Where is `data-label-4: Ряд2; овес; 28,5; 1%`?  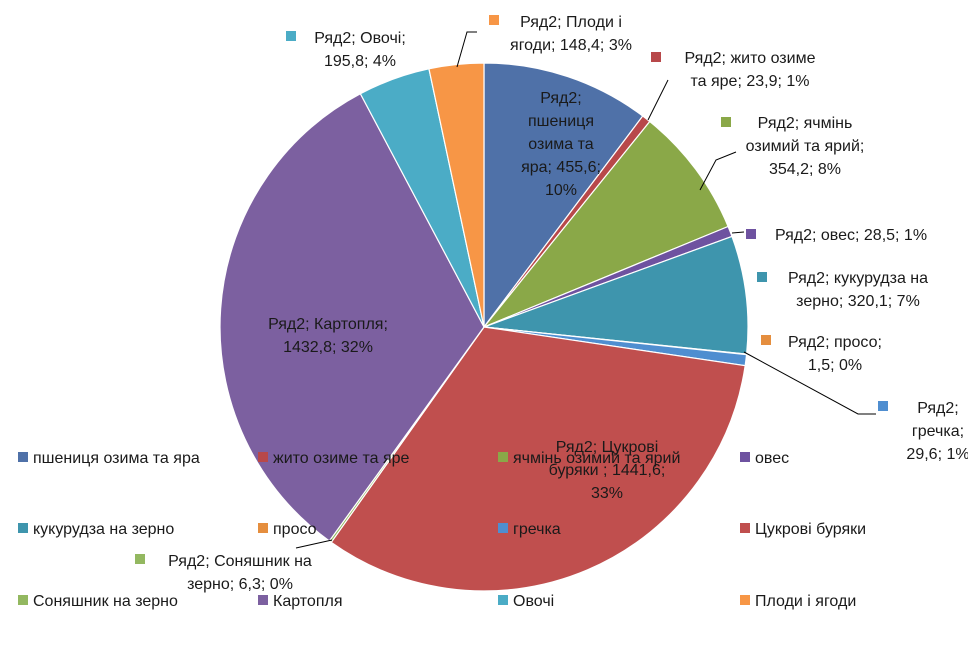 data-label-4: Ряд2; овес; 28,5; 1% is located at coordinates (851, 235).